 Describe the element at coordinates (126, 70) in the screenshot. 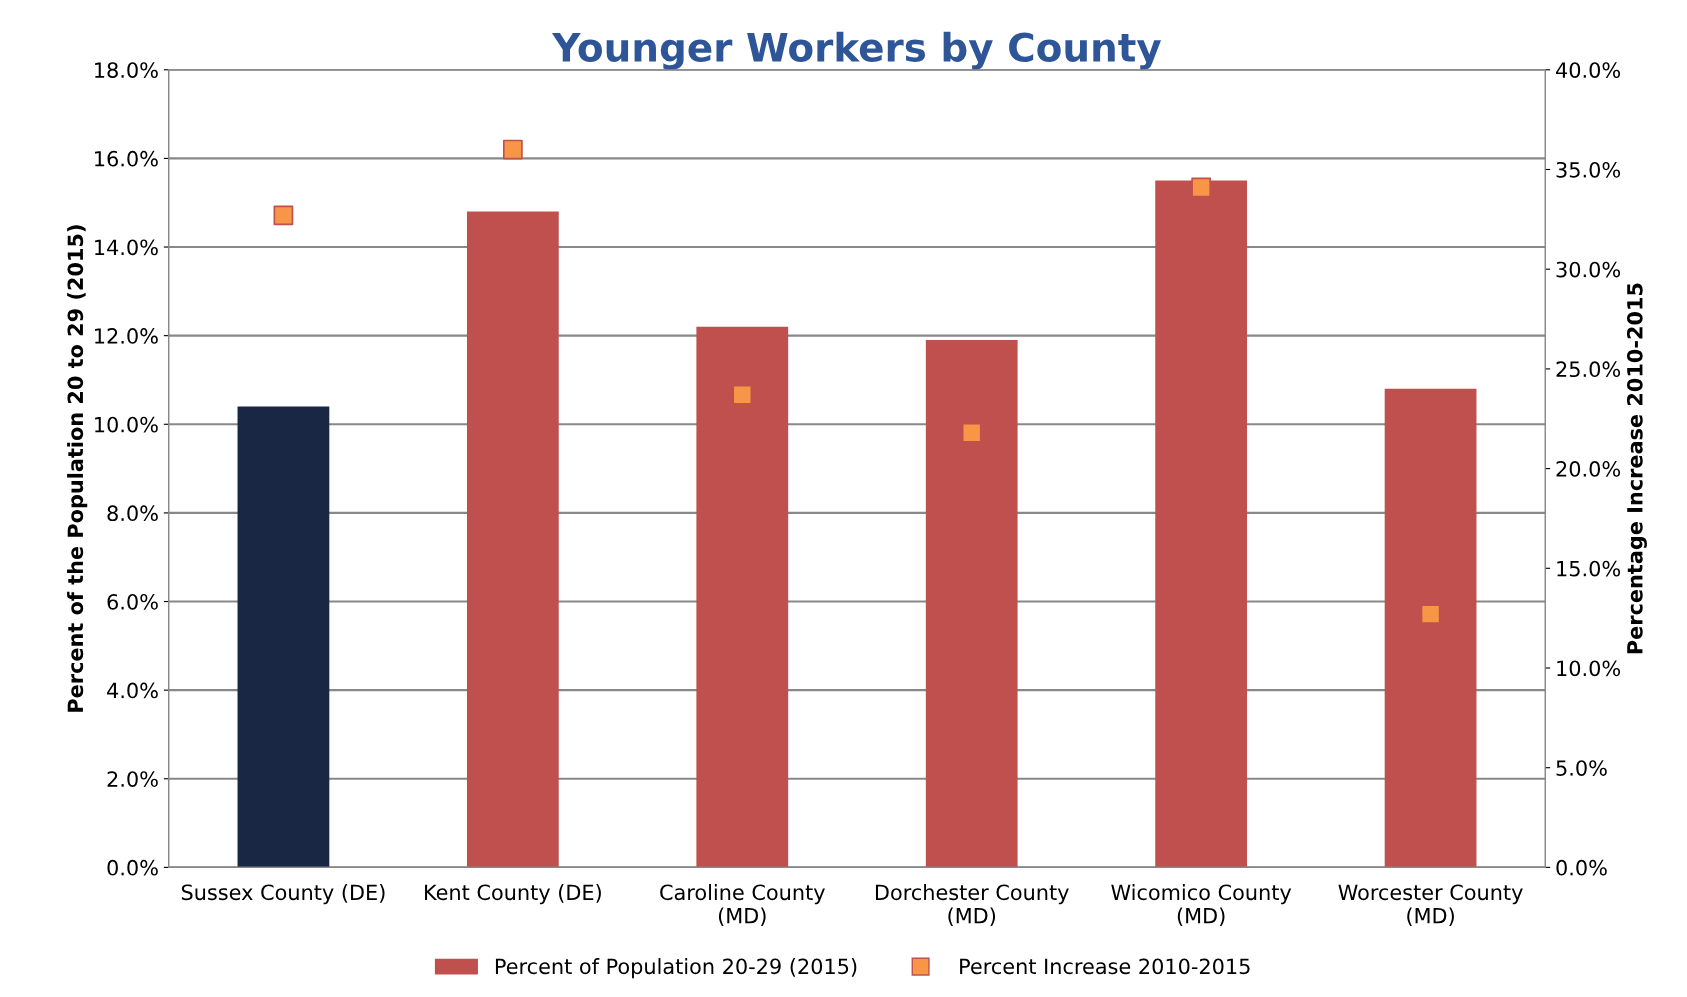

I see `y-tick-label: 18.0%` at that location.